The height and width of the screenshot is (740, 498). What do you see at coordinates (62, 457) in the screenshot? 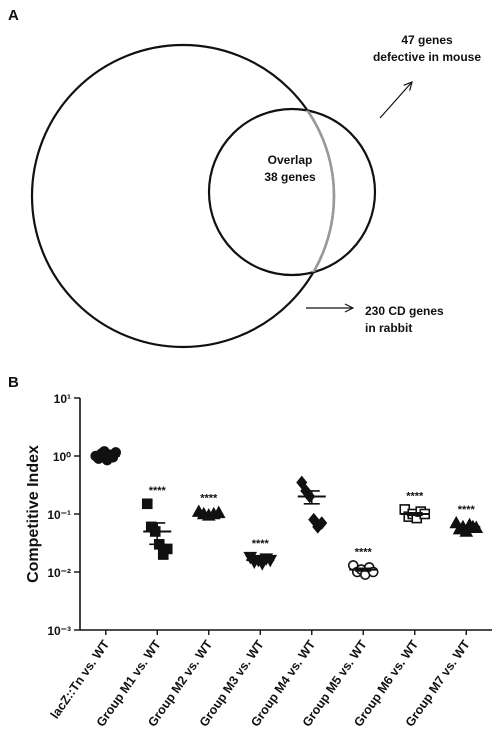
I see `y-tick-label: 10⁰` at bounding box center [62, 457].